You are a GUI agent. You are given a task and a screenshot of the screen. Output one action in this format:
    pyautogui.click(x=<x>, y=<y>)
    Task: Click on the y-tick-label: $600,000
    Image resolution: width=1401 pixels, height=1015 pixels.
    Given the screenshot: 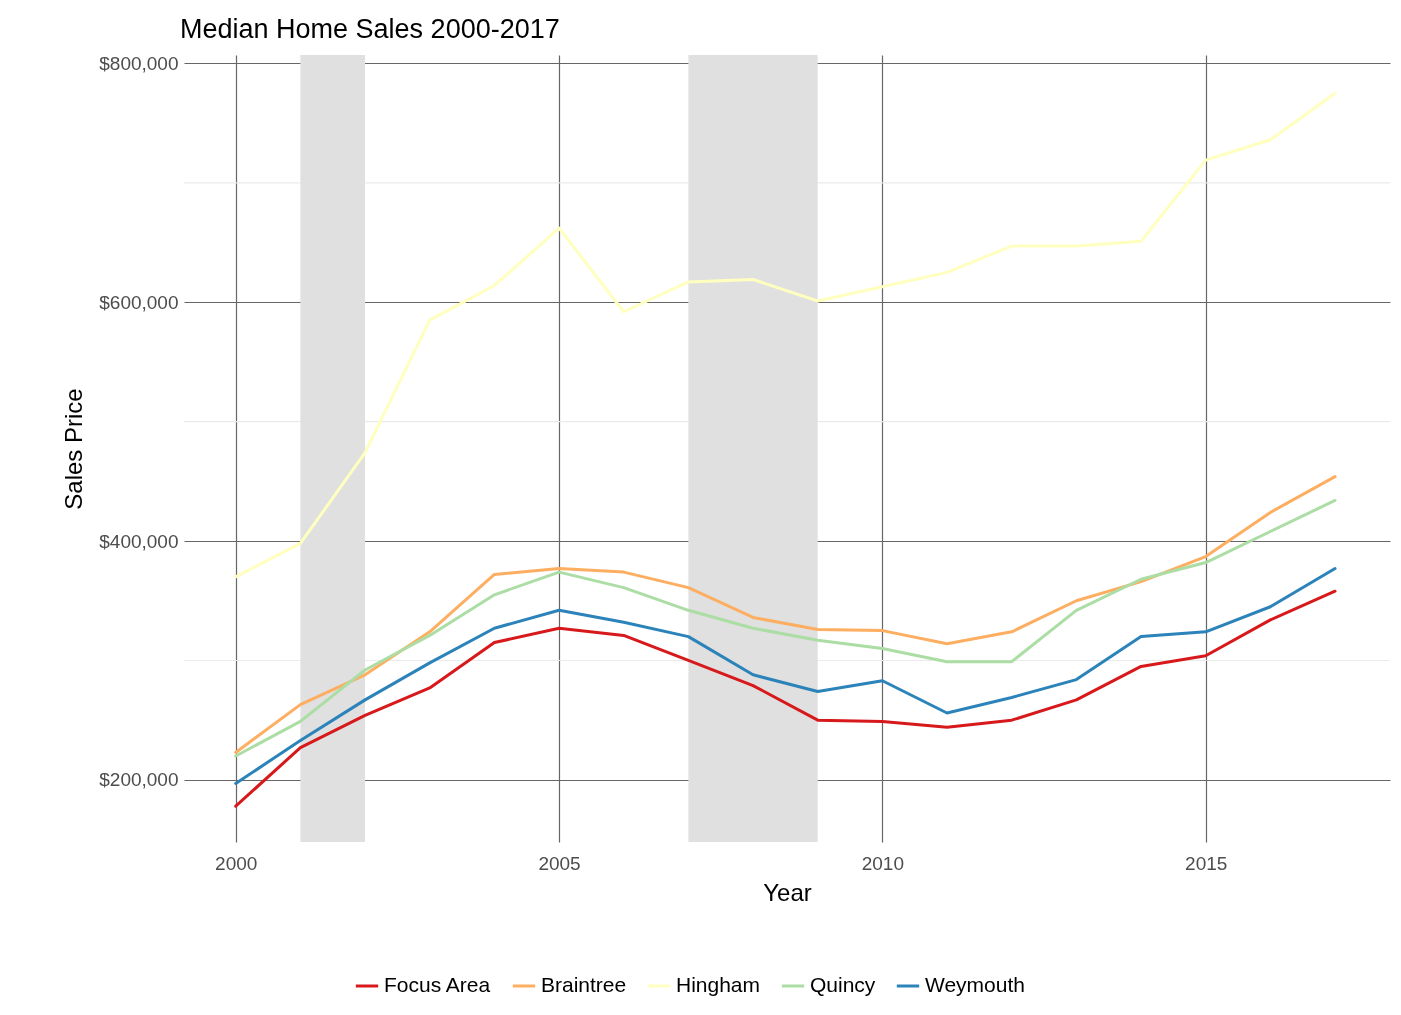 What is the action you would take?
    pyautogui.click(x=139, y=302)
    